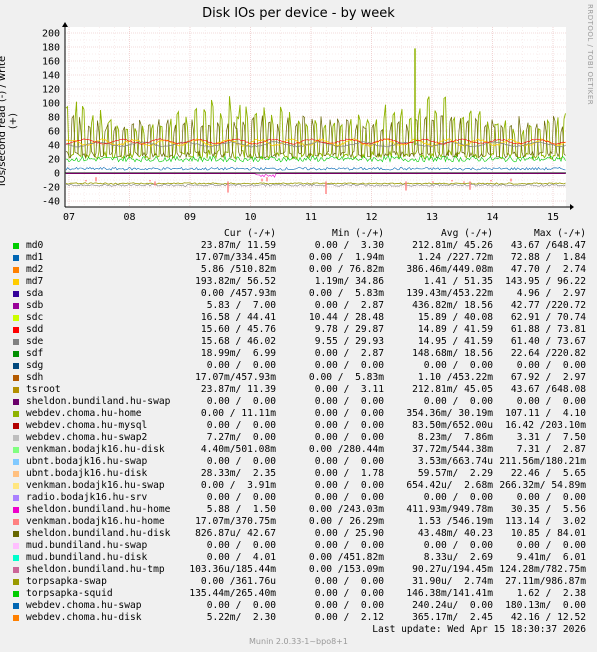 This screenshot has height=652, width=597. Describe the element at coordinates (545, 425) in the screenshot. I see `legend-max-value: 16.42 /203.10m` at that location.